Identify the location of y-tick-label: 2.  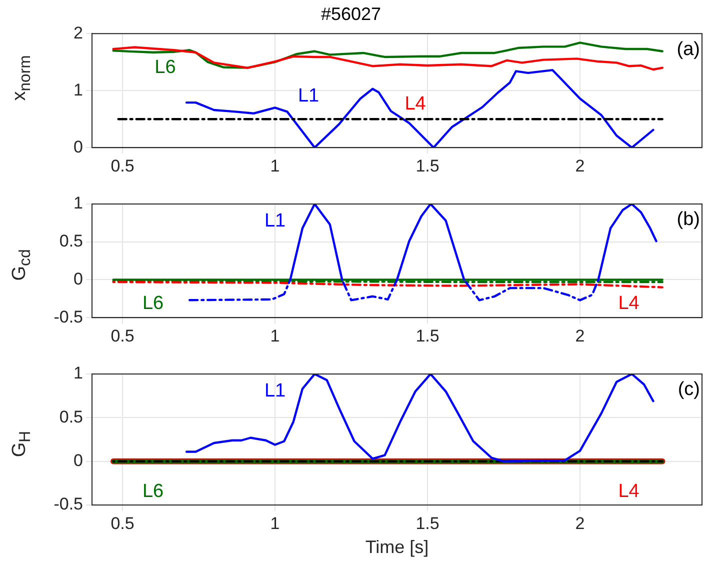
(78, 32).